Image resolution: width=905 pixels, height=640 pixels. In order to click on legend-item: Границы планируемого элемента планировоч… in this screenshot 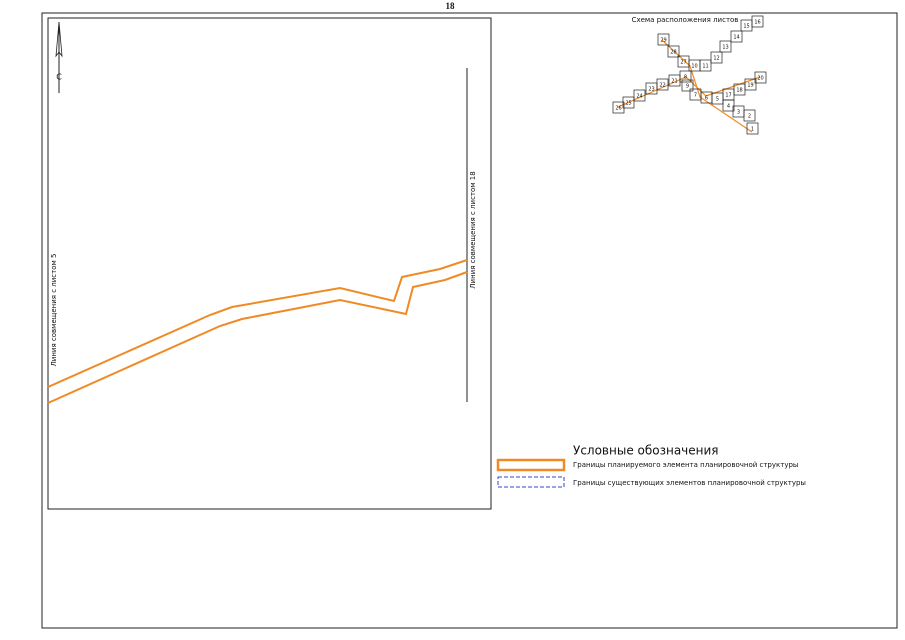, I will do `click(685, 465)`.